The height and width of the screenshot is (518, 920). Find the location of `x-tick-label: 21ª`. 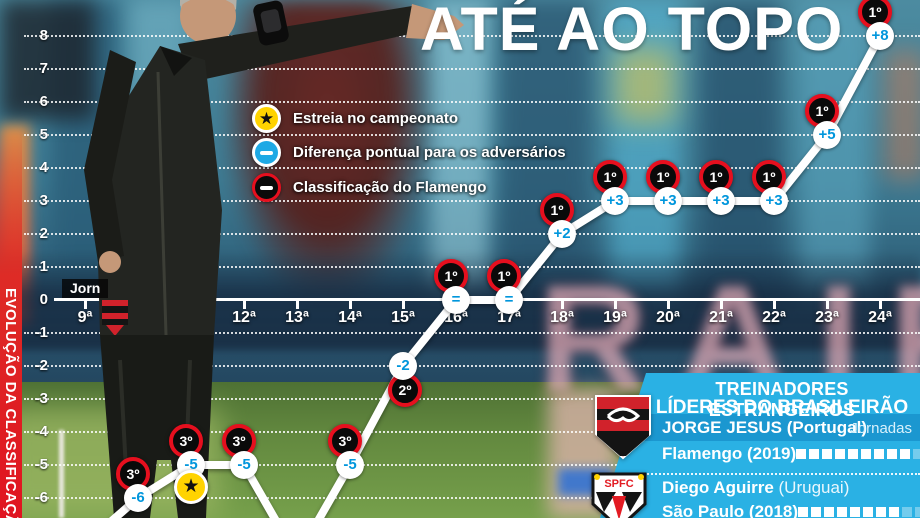

x-tick-label: 21ª is located at coordinates (721, 317).